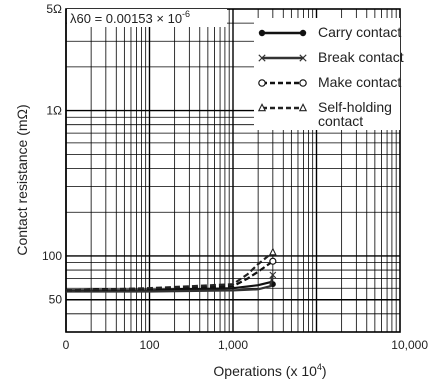 Image resolution: width=429 pixels, height=385 pixels. Describe the element at coordinates (149, 345) in the screenshot. I see `x-tick-label: 100` at that location.